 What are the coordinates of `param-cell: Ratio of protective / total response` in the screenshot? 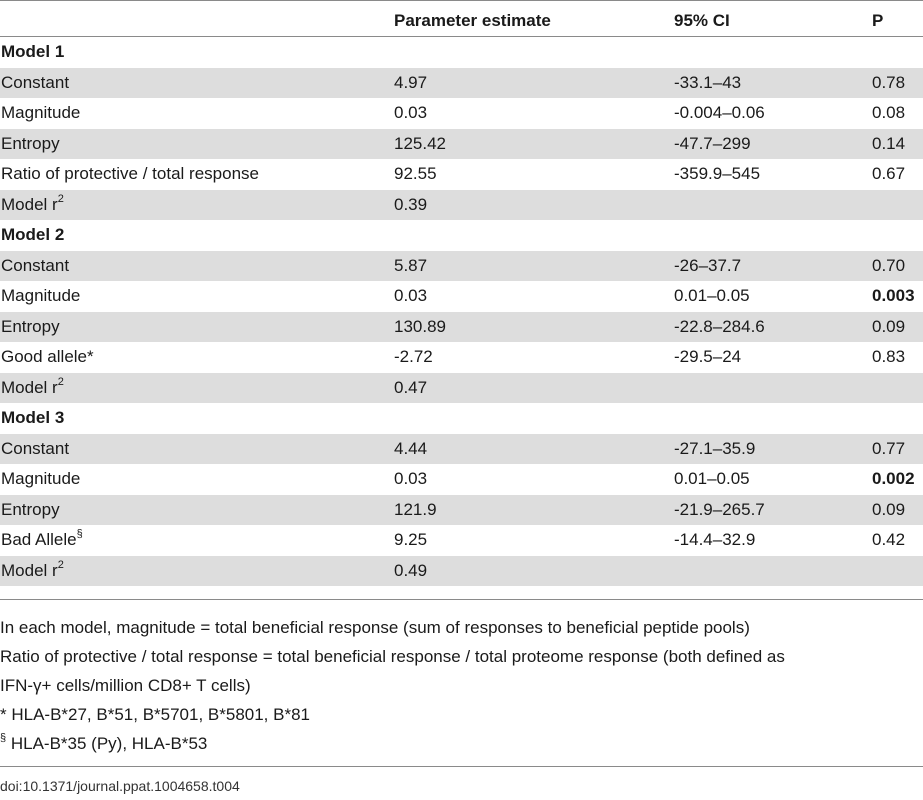 It's located at (196, 174).